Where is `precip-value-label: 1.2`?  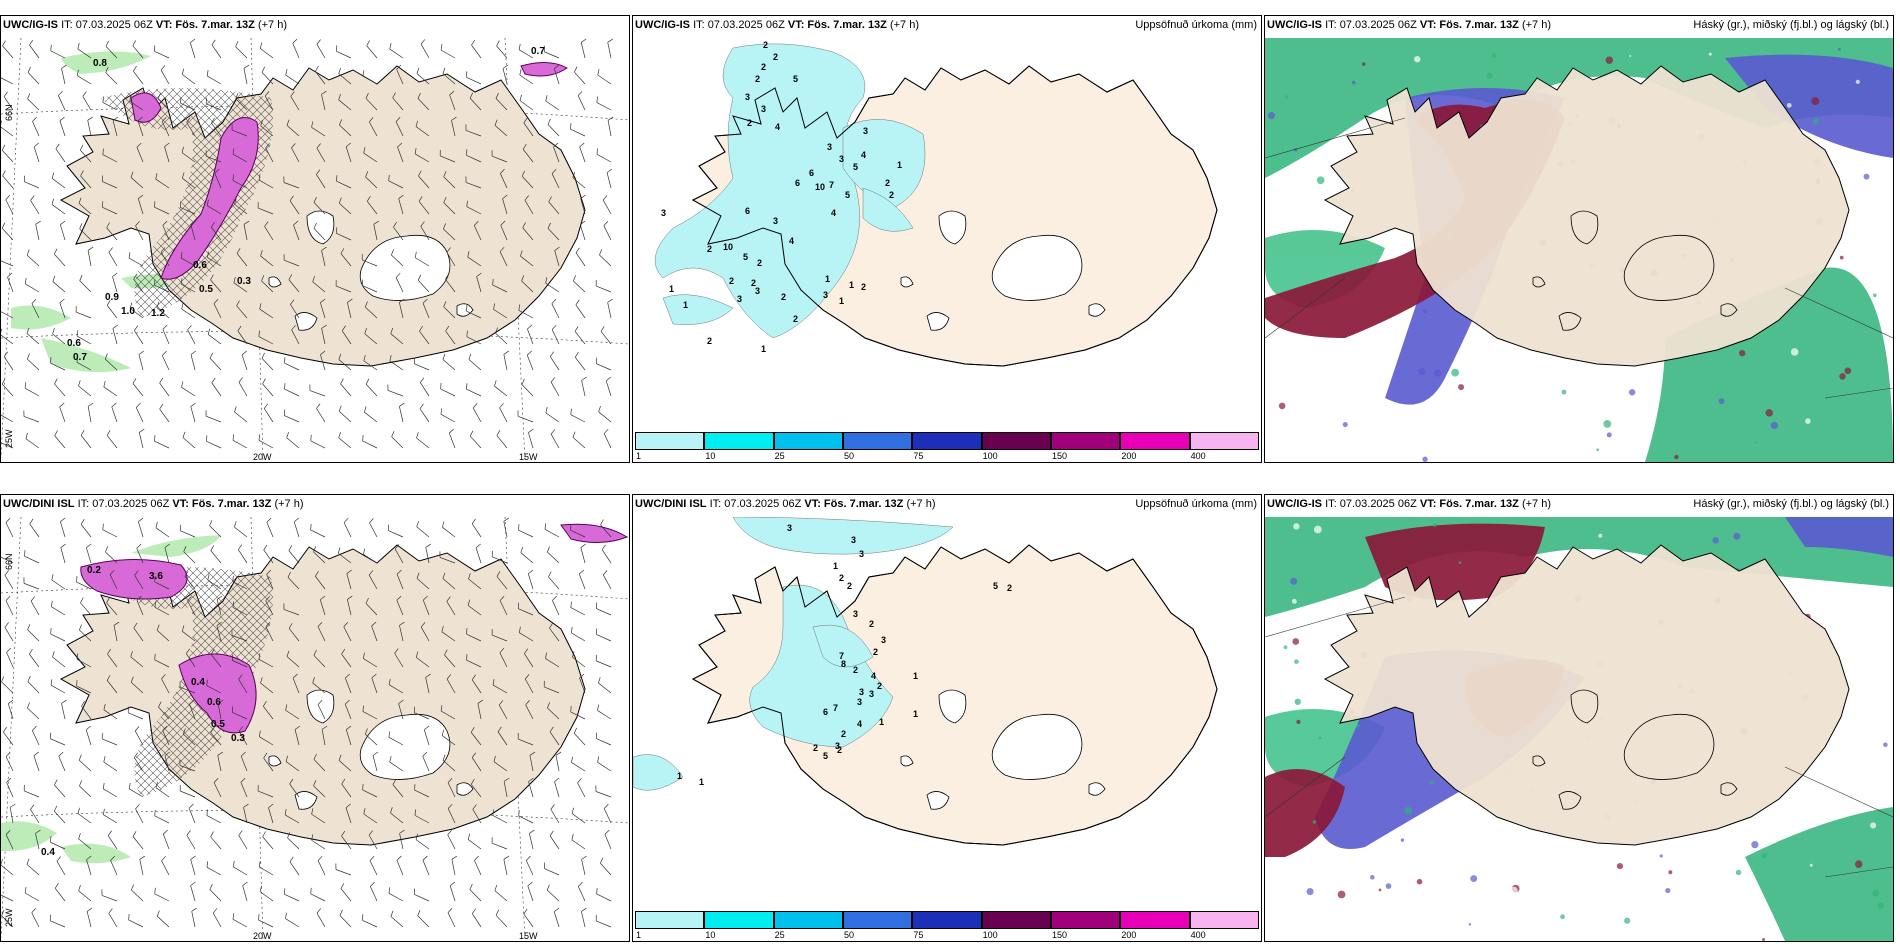
precip-value-label: 1.2 is located at coordinates (158, 313).